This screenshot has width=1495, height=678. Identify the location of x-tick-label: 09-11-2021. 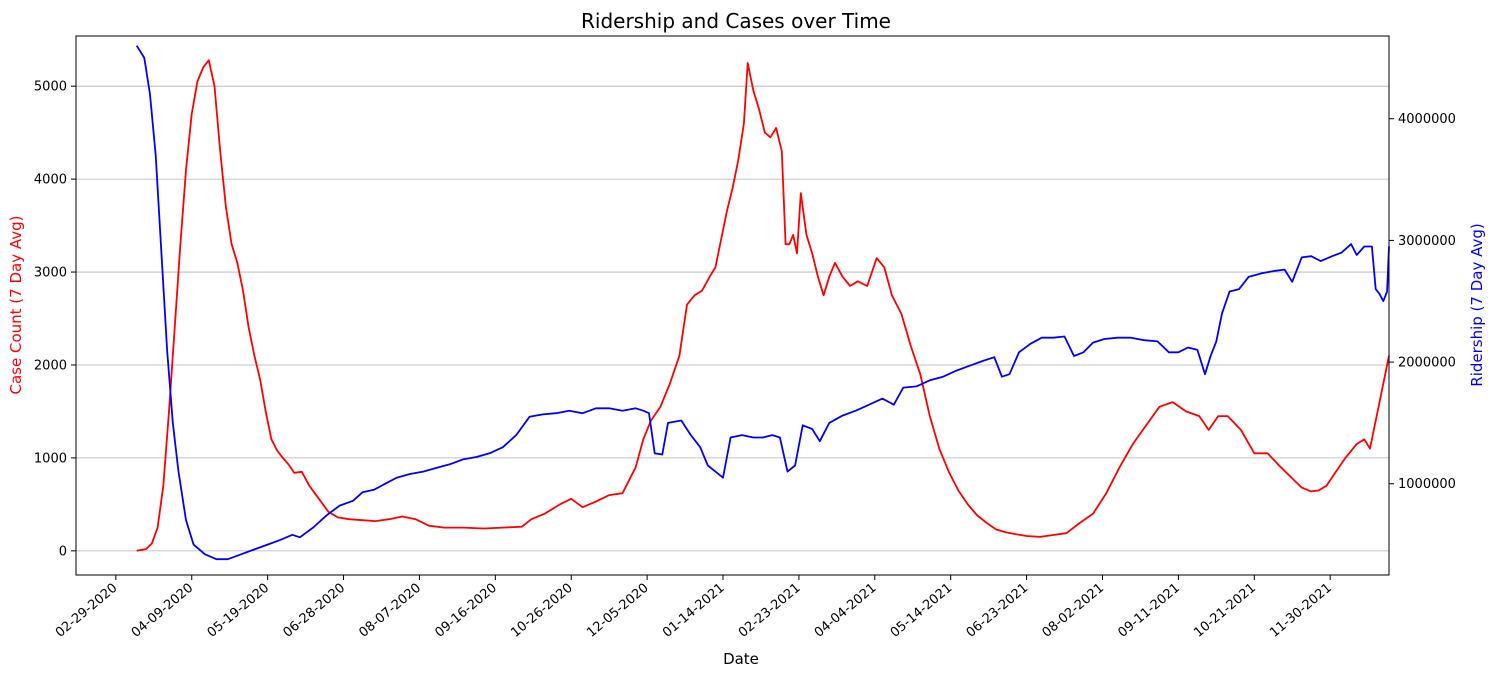
(1149, 611).